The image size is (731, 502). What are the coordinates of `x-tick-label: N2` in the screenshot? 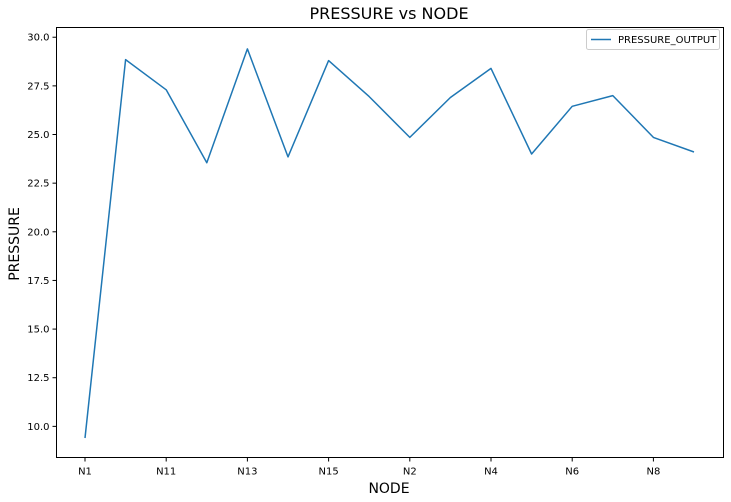 It's located at (410, 472).